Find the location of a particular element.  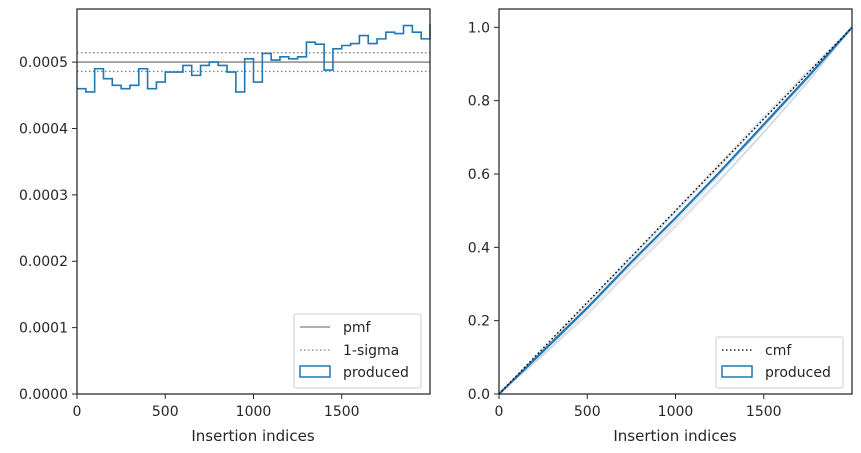

pmf-ytick-label: 0.0005 is located at coordinates (43, 63).